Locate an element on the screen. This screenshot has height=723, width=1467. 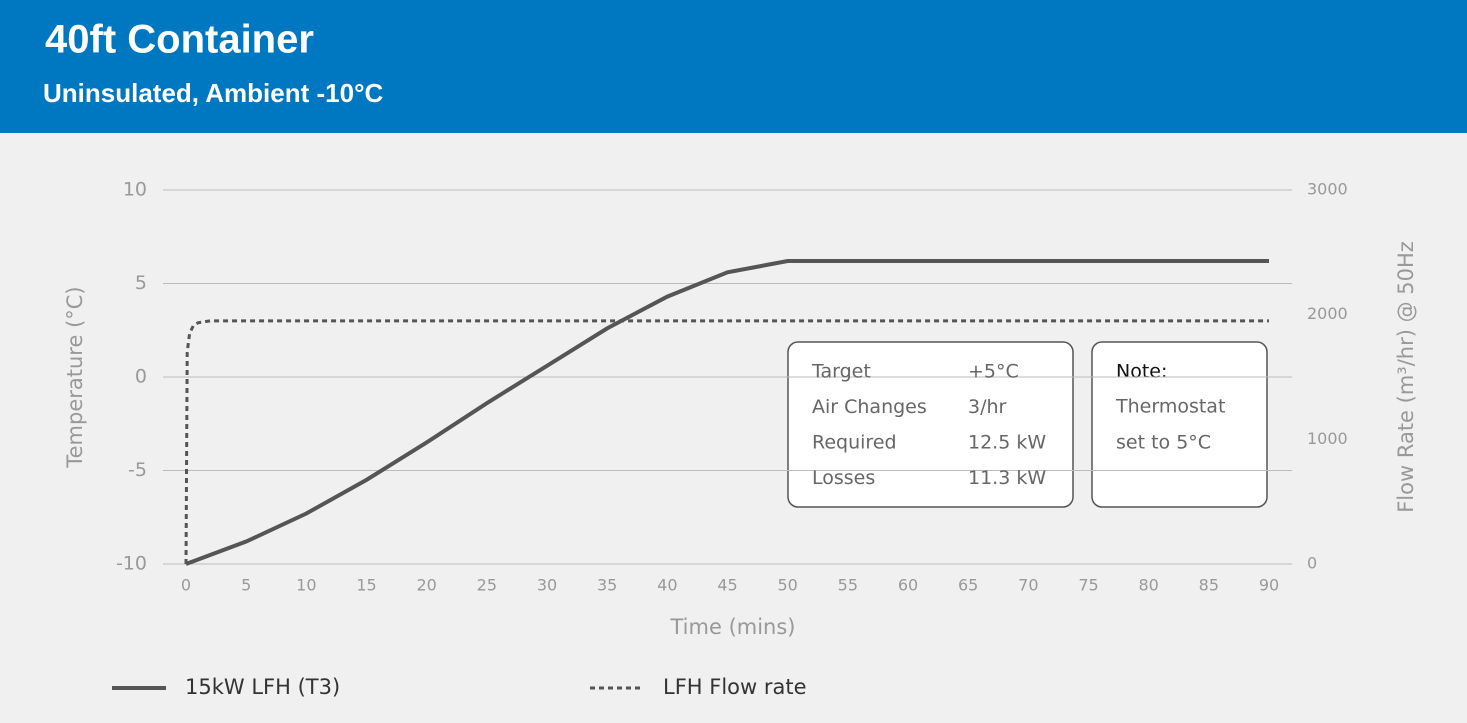
y-tick-label: -10 is located at coordinates (131, 564).